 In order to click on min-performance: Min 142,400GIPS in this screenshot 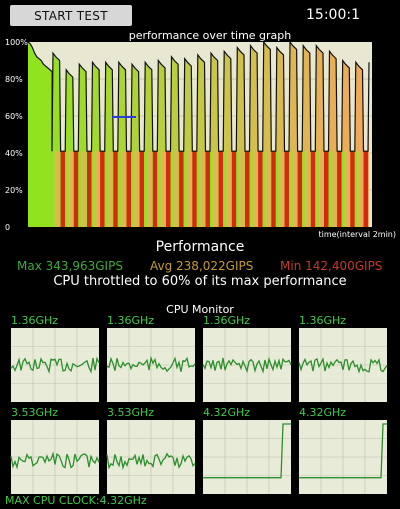, I will do `click(331, 266)`.